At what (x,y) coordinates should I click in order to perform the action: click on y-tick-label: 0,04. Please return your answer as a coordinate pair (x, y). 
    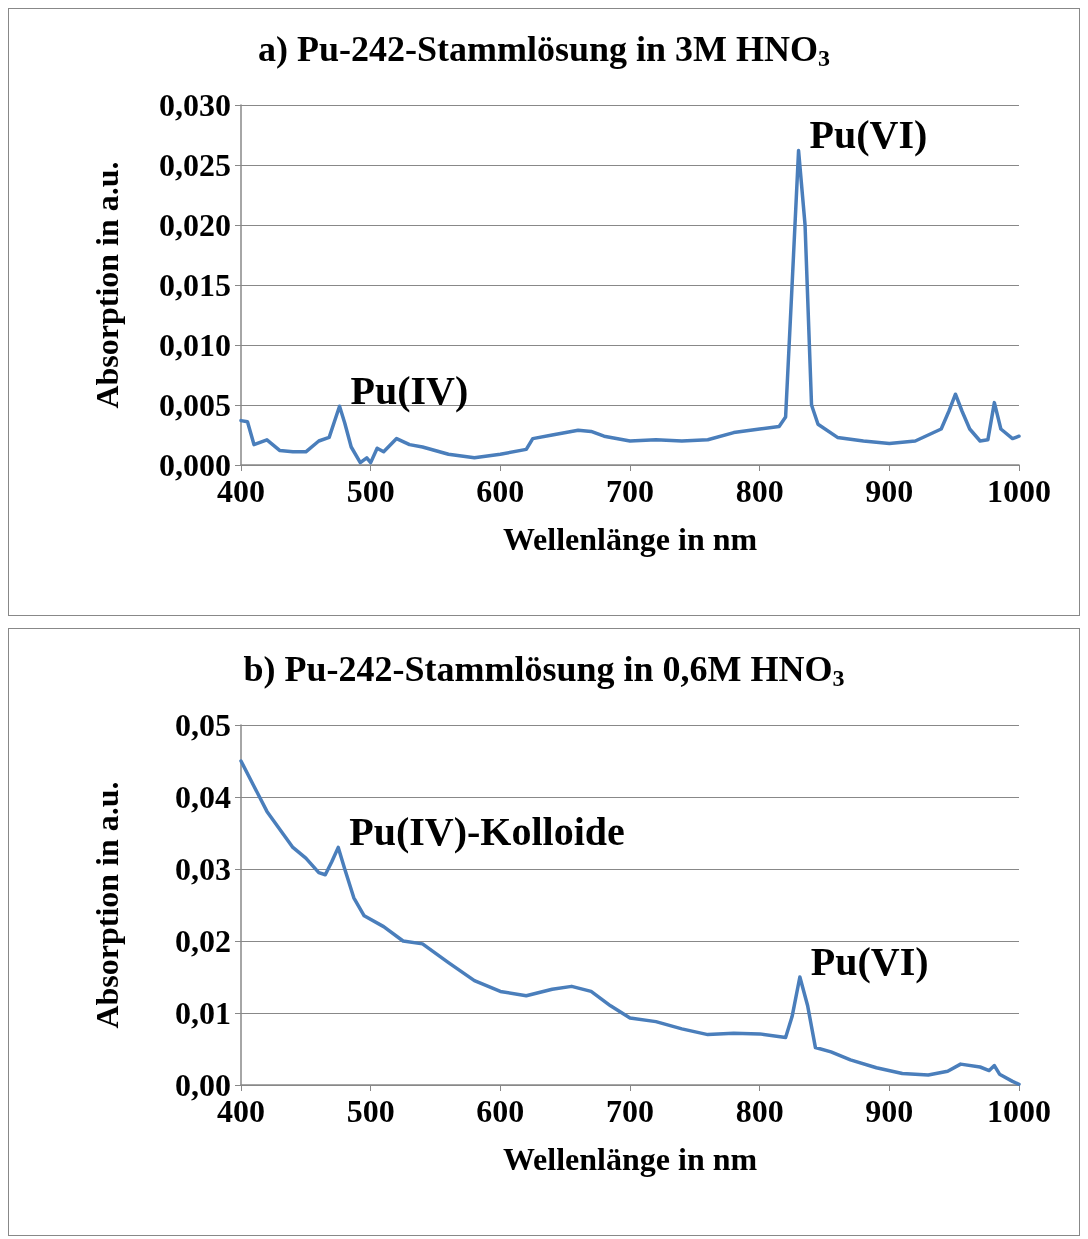
    Looking at the image, I should click on (203, 797).